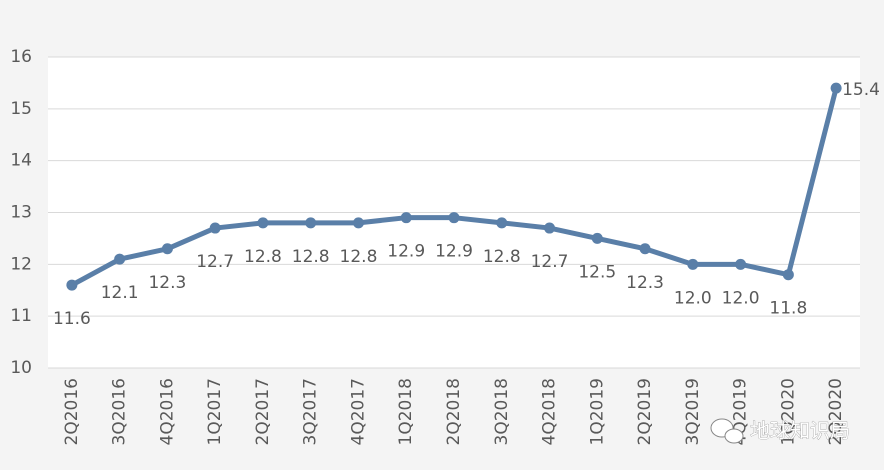 The width and height of the screenshot is (884, 470). Describe the element at coordinates (358, 411) in the screenshot. I see `x-tick-label: 4Q2017` at that location.